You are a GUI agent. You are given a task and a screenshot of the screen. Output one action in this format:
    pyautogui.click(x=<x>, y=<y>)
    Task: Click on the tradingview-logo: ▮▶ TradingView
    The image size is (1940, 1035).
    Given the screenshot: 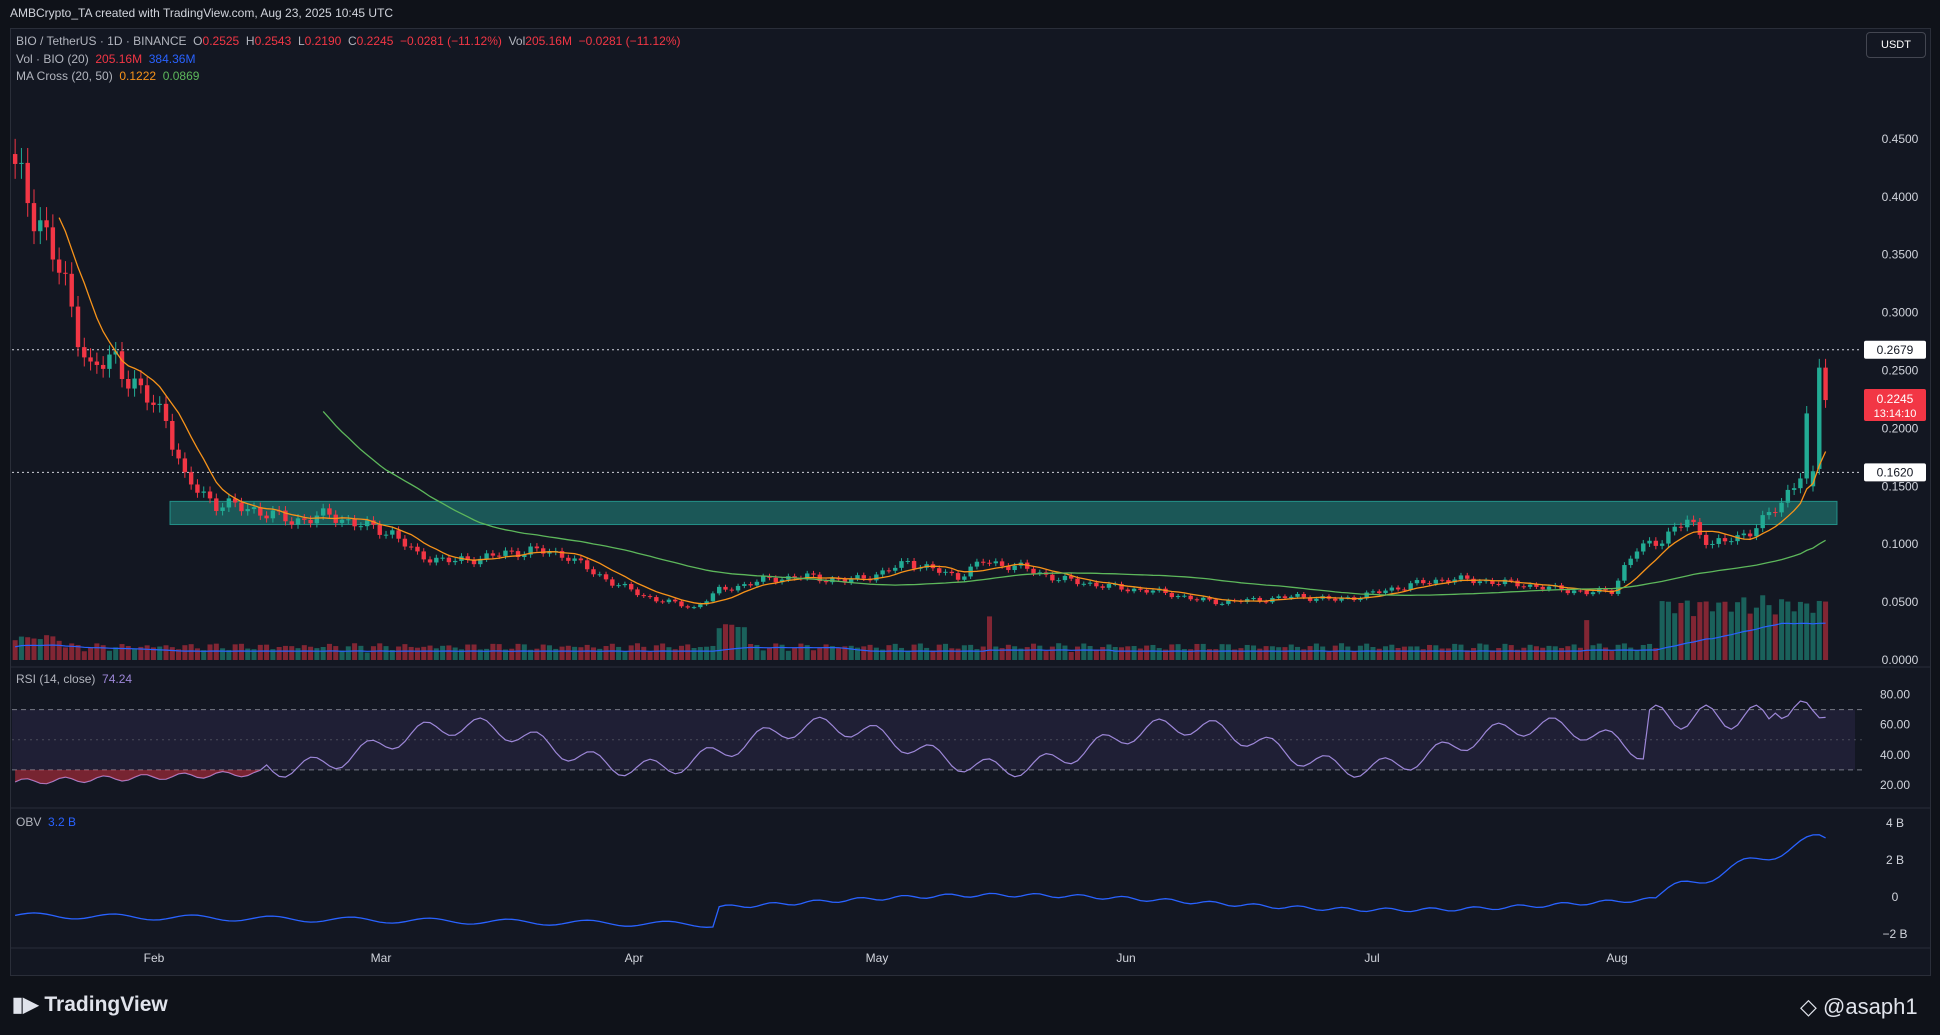 What is the action you would take?
    pyautogui.click(x=90, y=1004)
    